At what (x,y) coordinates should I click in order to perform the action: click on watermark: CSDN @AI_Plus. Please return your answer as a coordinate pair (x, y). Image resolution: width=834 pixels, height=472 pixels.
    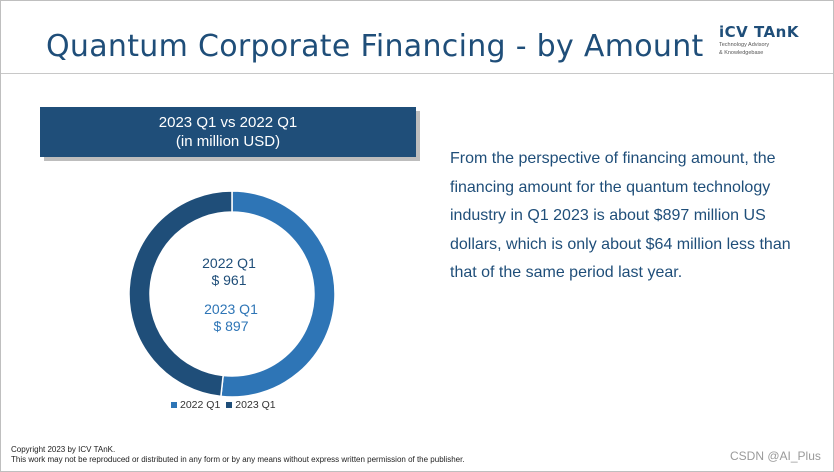
    Looking at the image, I should click on (775, 456).